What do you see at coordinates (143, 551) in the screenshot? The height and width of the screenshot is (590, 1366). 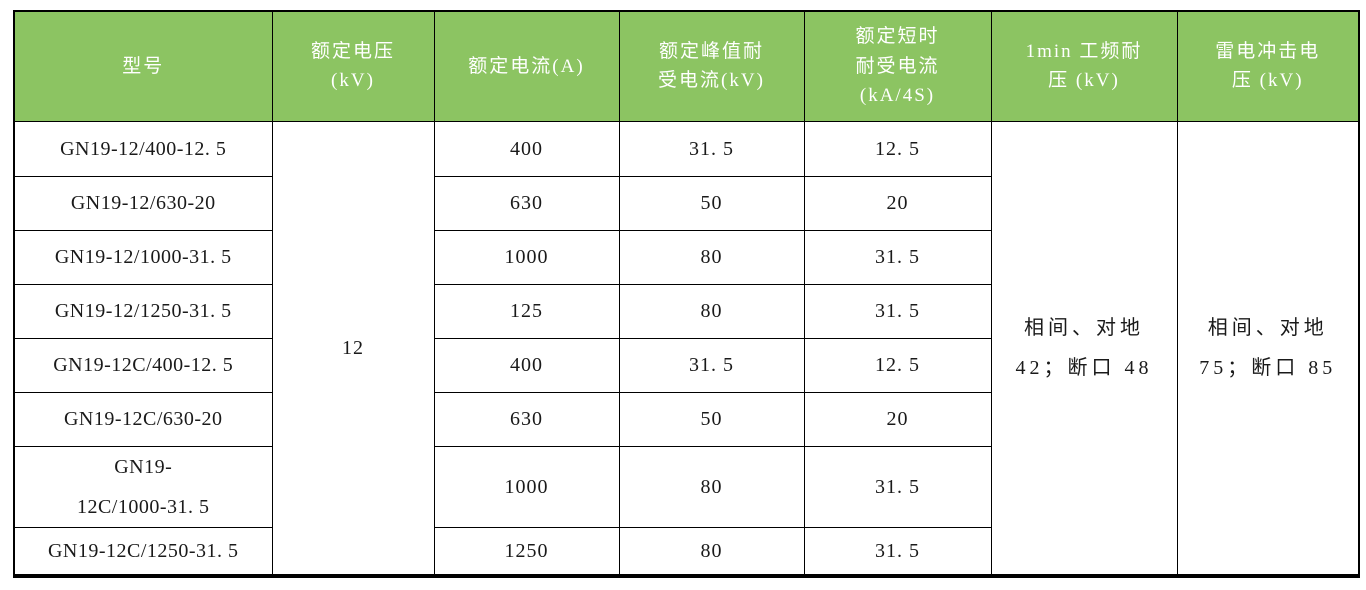 I see `model-cell: GN19-12C/1250-31. 5` at bounding box center [143, 551].